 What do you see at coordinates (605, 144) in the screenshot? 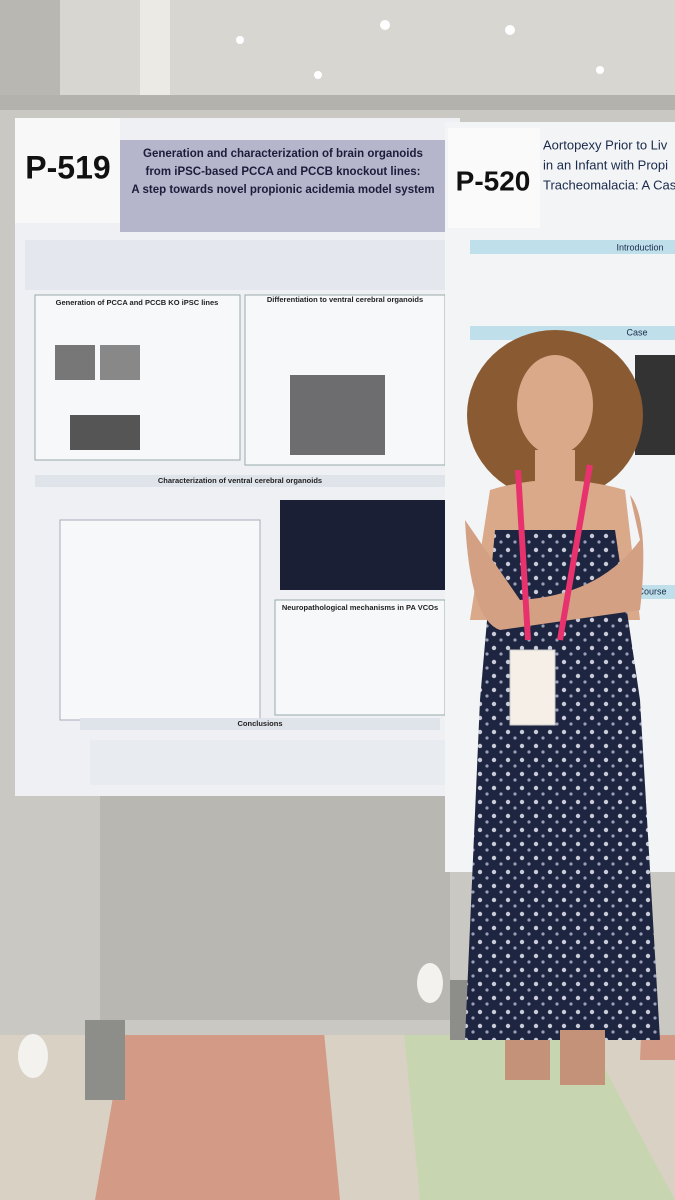
I see `poster-title: Aortopexy Prior to Liv` at bounding box center [605, 144].